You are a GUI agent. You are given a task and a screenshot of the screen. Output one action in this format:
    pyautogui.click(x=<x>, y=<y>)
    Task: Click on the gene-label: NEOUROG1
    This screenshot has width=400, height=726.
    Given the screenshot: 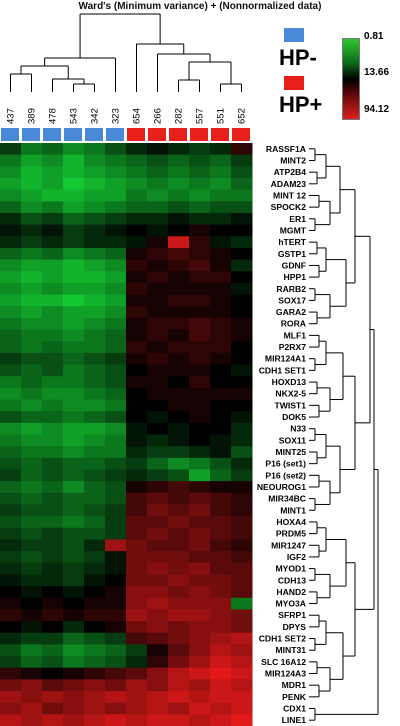 What is the action you would take?
    pyautogui.click(x=281, y=487)
    